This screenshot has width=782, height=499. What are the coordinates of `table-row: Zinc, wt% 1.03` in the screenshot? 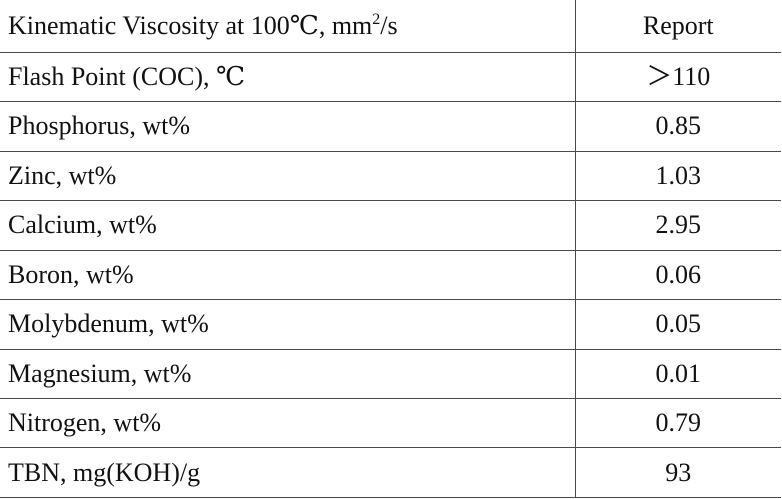 It's located at (390, 176).